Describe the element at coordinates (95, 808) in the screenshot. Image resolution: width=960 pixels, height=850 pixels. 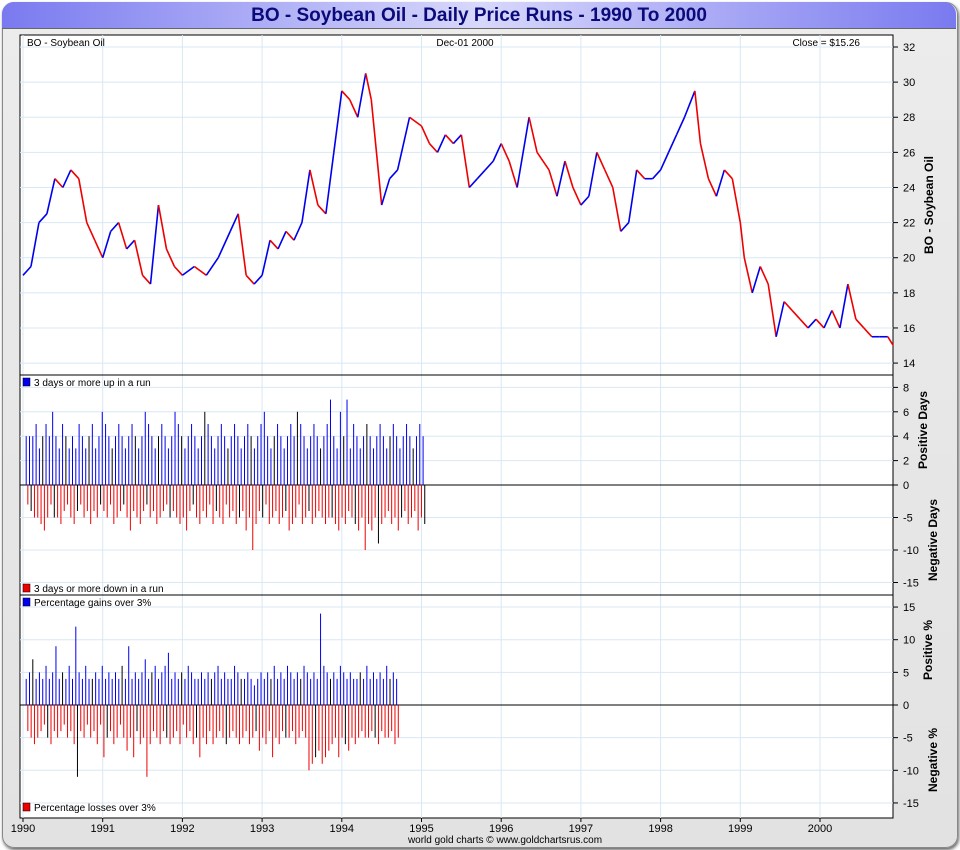
I see `legend-losses: Percentage losses over 3%` at that location.